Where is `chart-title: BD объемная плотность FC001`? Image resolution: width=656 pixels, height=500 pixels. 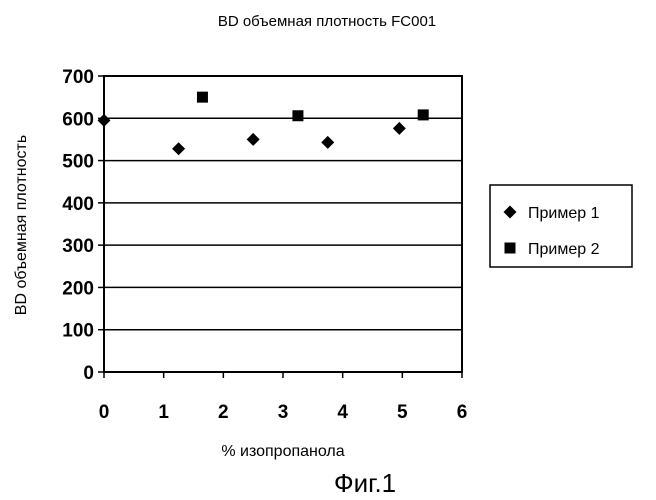
chart-title: BD объемная плотность FC001 is located at coordinates (327, 21).